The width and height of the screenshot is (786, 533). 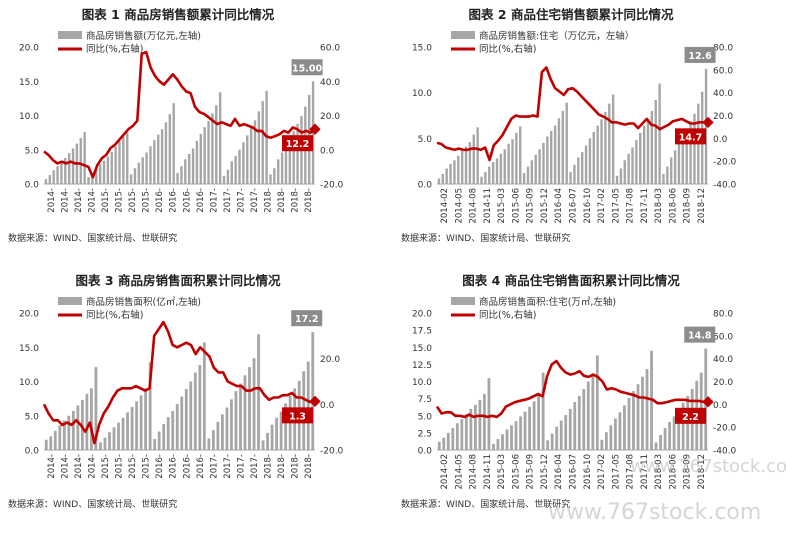 What do you see at coordinates (547, 302) in the screenshot?
I see `legend-bar-label: 商品房销售面积:住宅(万㎡,左轴)` at bounding box center [547, 302].